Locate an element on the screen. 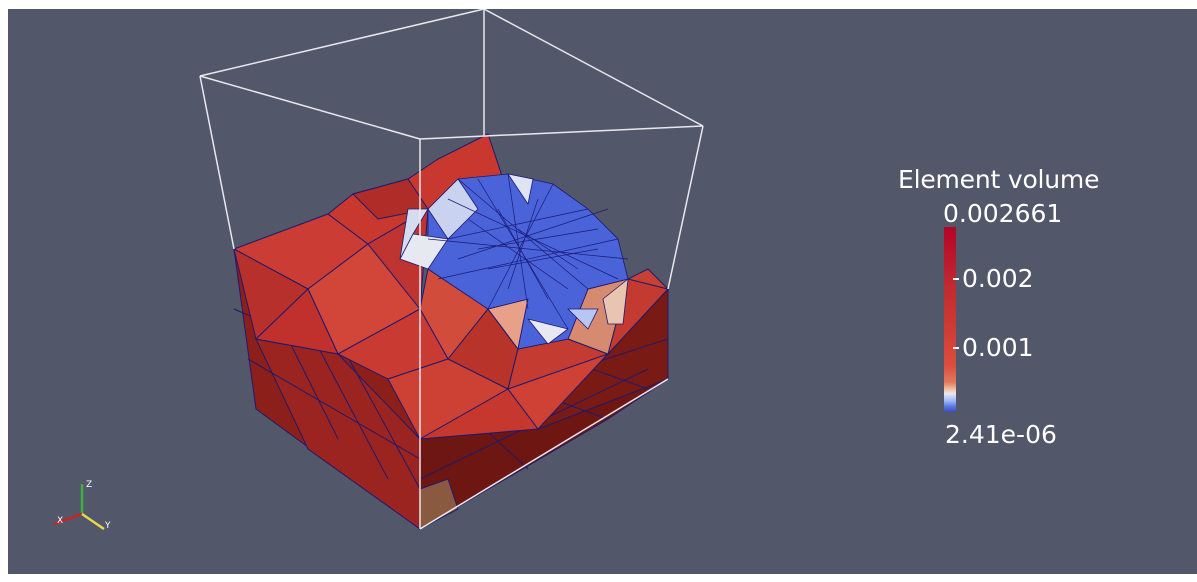 The width and height of the screenshot is (1197, 582). color-scale-bar is located at coordinates (950, 319).